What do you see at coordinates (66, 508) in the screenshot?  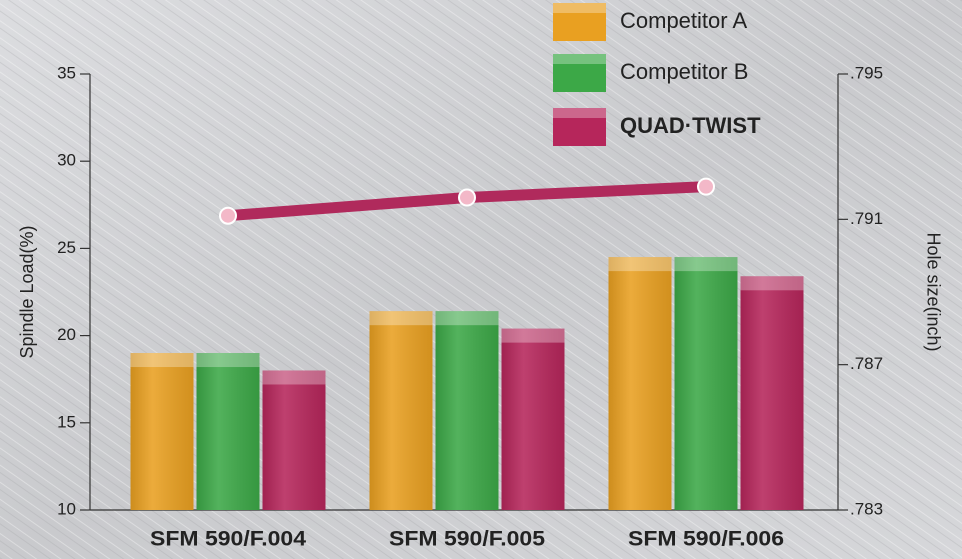 I see `y-tick-label: 10` at bounding box center [66, 508].